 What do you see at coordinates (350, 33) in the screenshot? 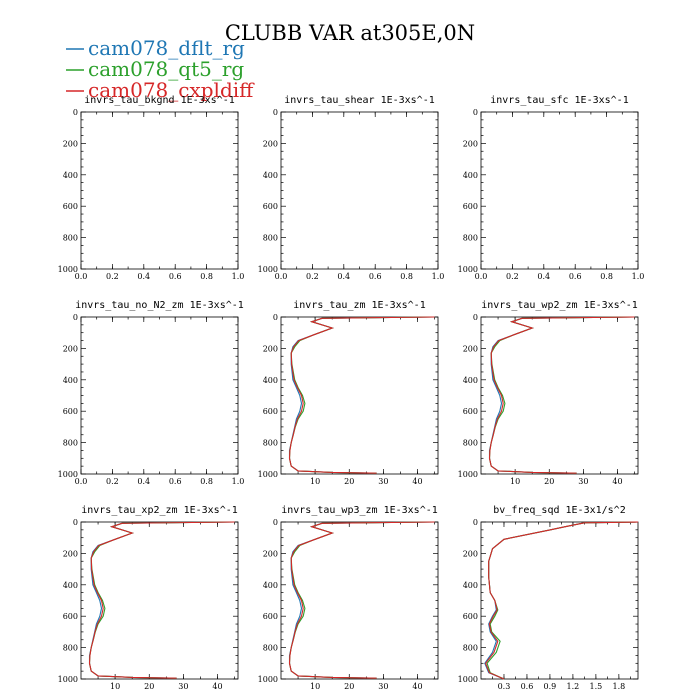
I see `figure-title: CLUBB VAR at305E,0N` at bounding box center [350, 33].